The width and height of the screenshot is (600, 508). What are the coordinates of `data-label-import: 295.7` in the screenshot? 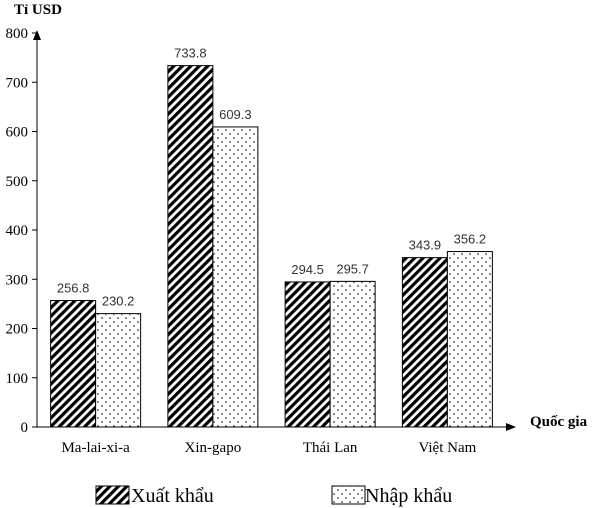 It's located at (352, 268).